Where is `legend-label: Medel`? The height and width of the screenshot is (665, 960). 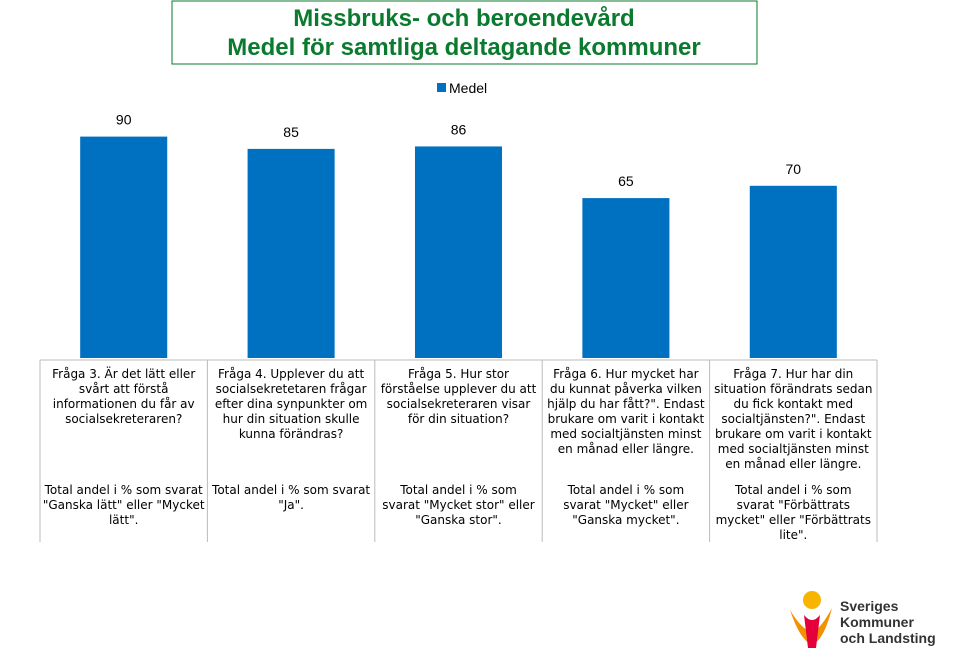
legend-label: Medel is located at coordinates (468, 88).